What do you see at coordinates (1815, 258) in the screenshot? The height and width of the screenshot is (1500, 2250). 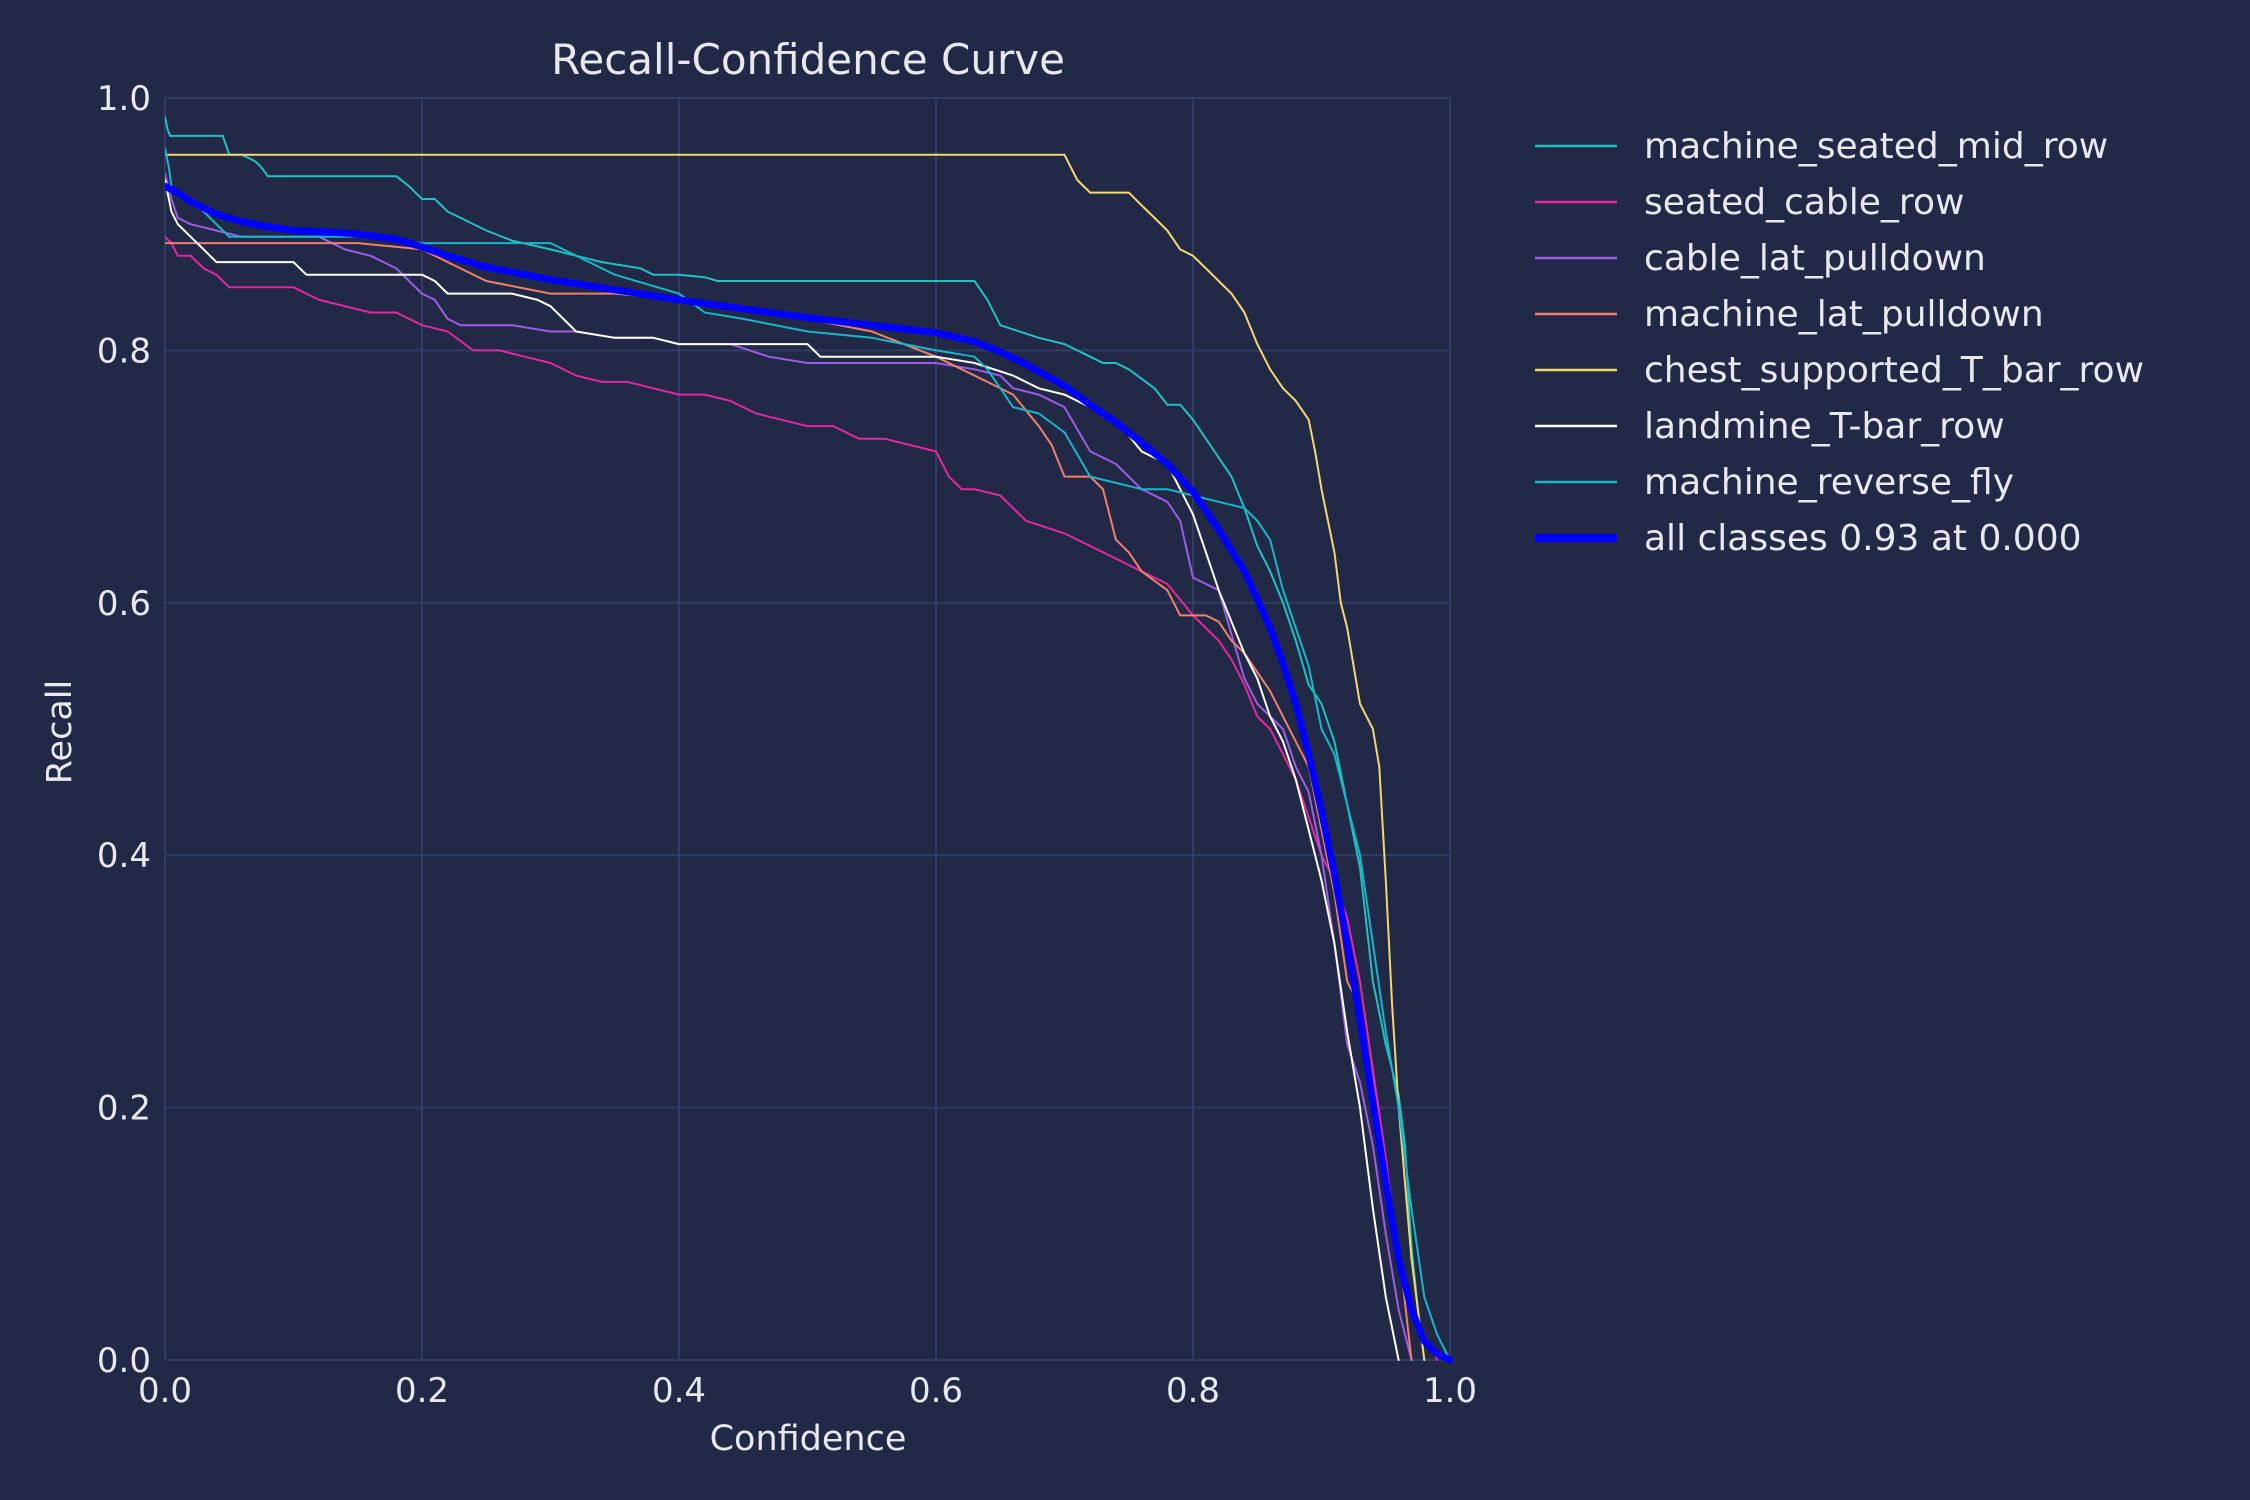 I see `legend-label: cable_lat_pulldown` at bounding box center [1815, 258].